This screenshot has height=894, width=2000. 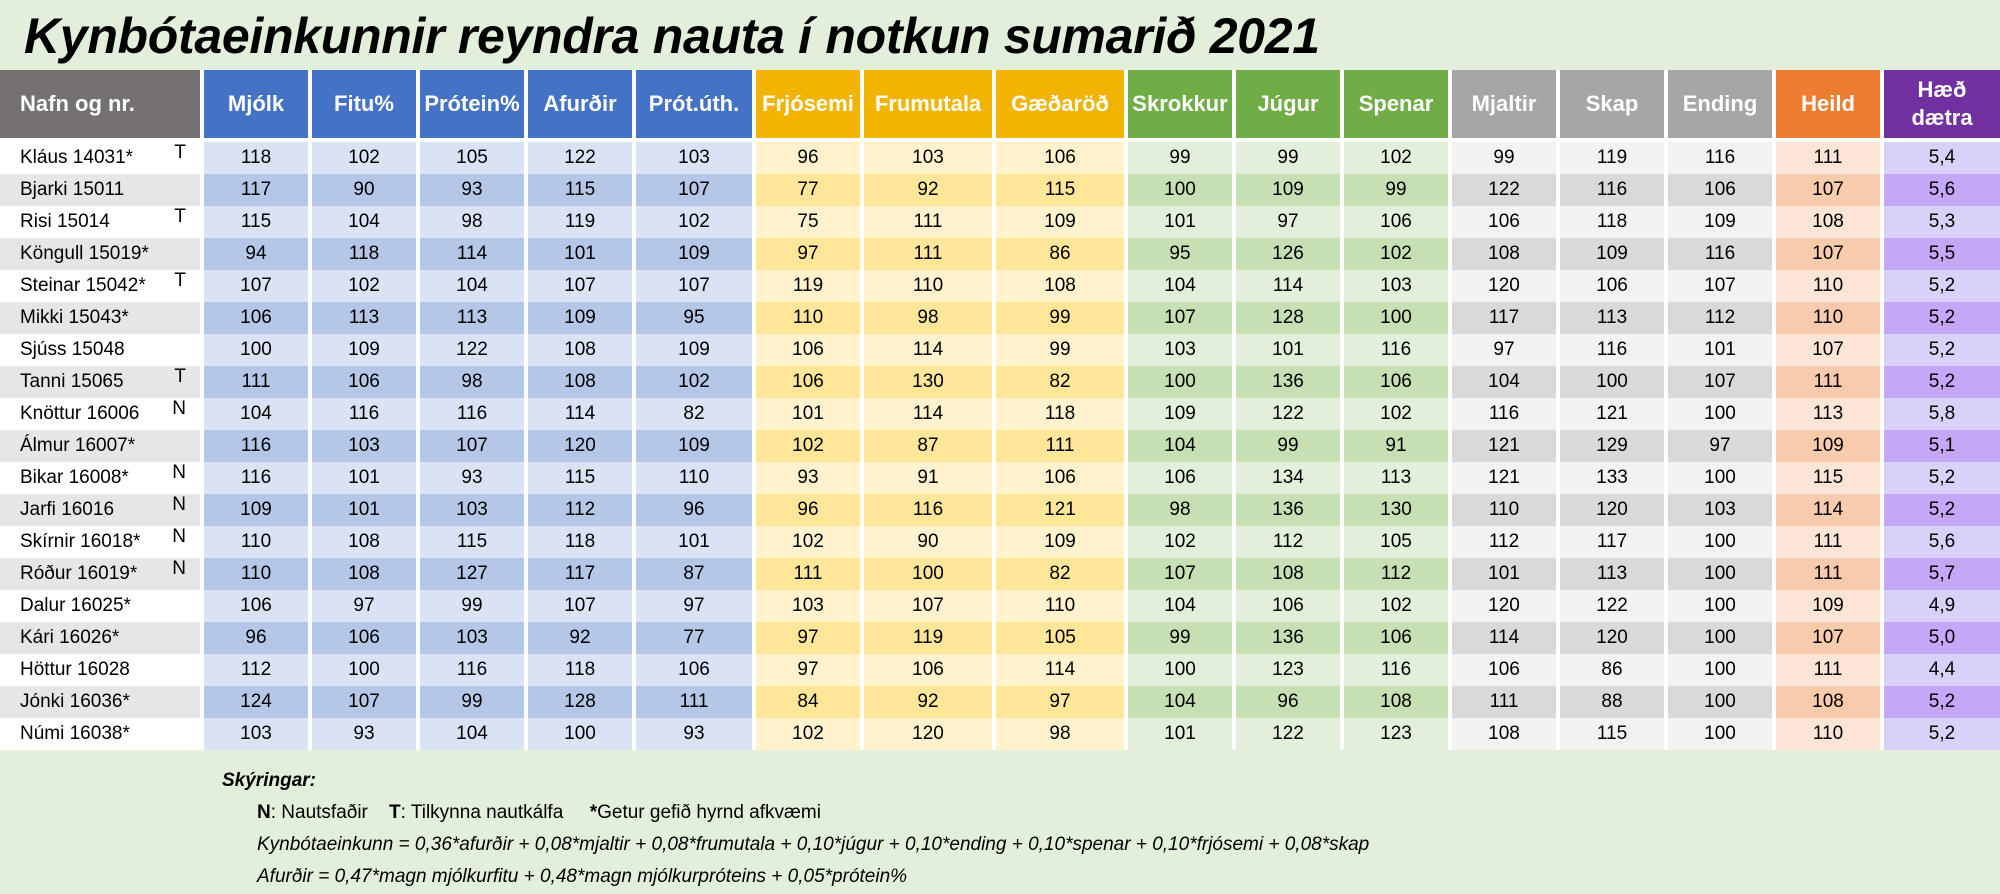 What do you see at coordinates (810, 222) in the screenshot?
I see `value-cell: 75` at bounding box center [810, 222].